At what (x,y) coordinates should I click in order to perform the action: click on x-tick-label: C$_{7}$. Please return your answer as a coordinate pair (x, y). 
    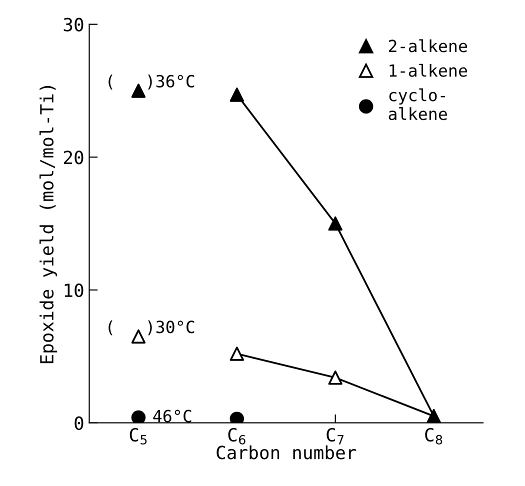
    Looking at the image, I should click on (335, 436).